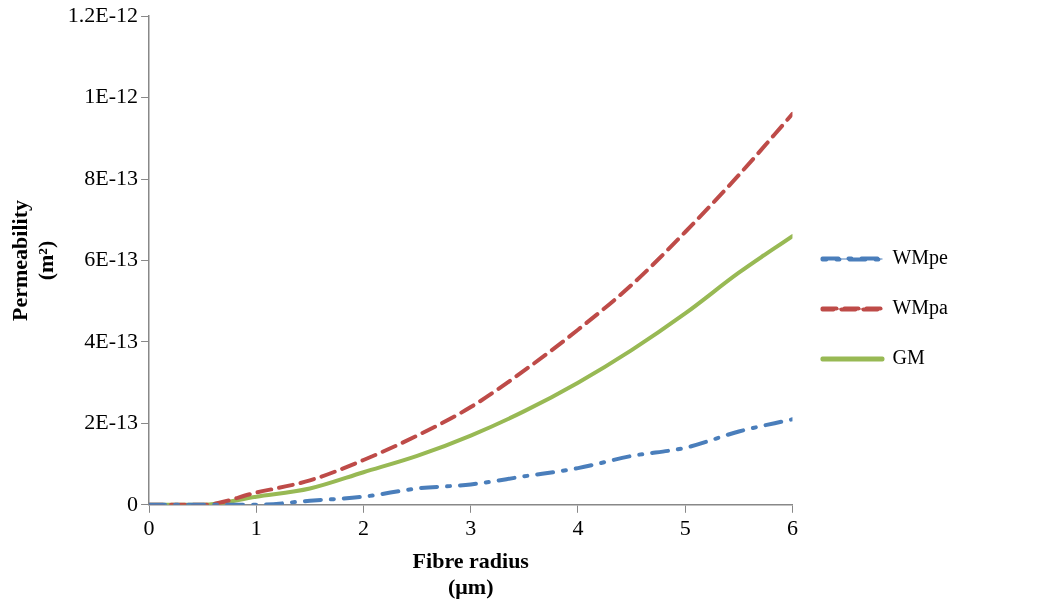  Describe the element at coordinates (578, 527) in the screenshot. I see `x-tick-label: 4` at that location.